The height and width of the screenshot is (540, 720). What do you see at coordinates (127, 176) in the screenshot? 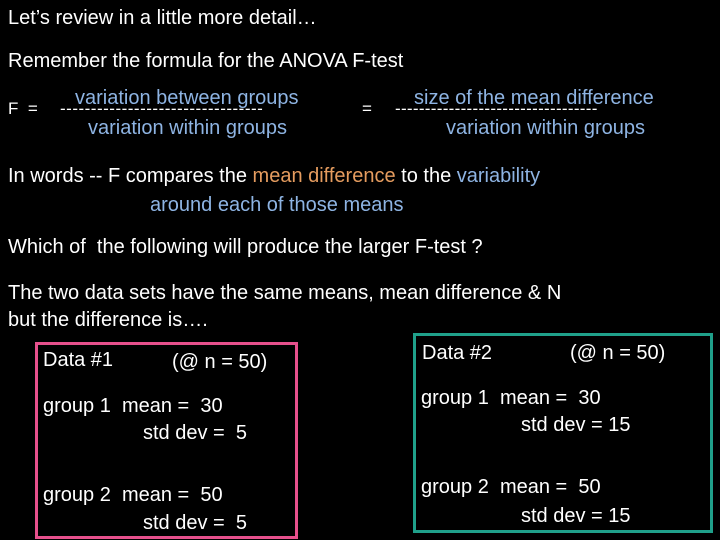
I see `words-lead: In words -- F compares the` at bounding box center [127, 176].